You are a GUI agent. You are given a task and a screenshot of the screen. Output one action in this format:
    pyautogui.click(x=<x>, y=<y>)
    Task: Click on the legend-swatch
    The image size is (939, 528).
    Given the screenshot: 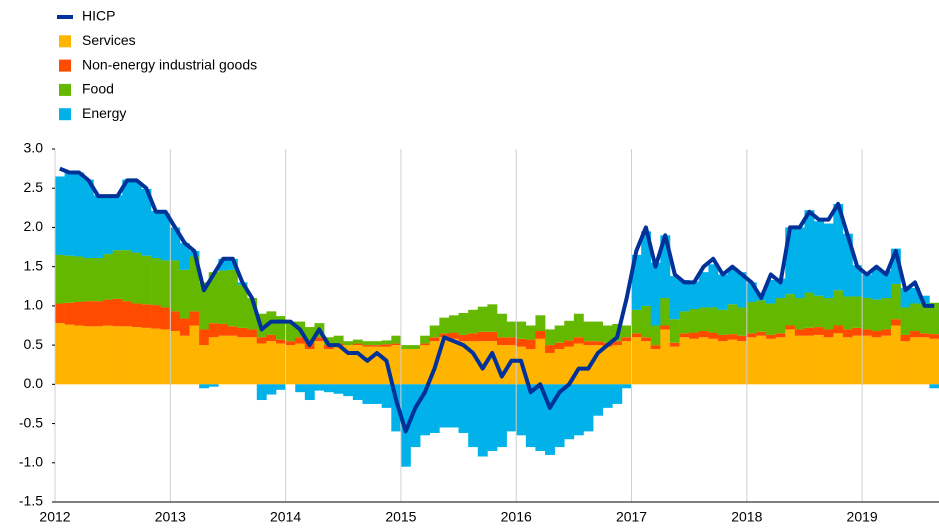 What is the action you would take?
    pyautogui.click(x=65, y=65)
    